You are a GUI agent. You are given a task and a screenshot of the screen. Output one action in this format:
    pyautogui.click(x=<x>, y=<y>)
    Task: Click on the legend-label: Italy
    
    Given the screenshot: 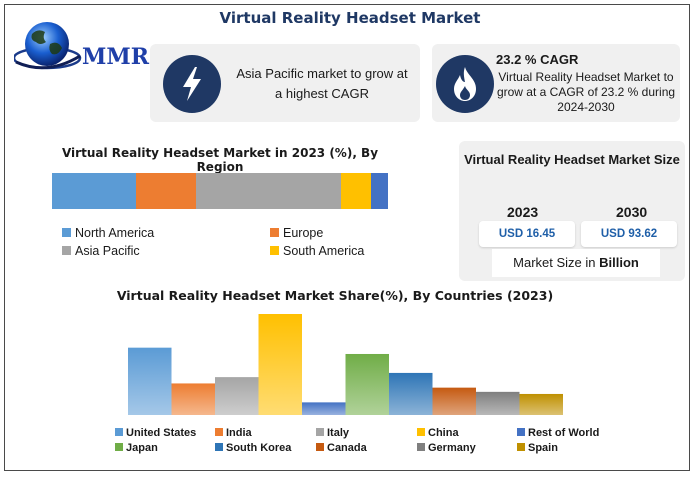 What is the action you would take?
    pyautogui.click(x=338, y=433)
    